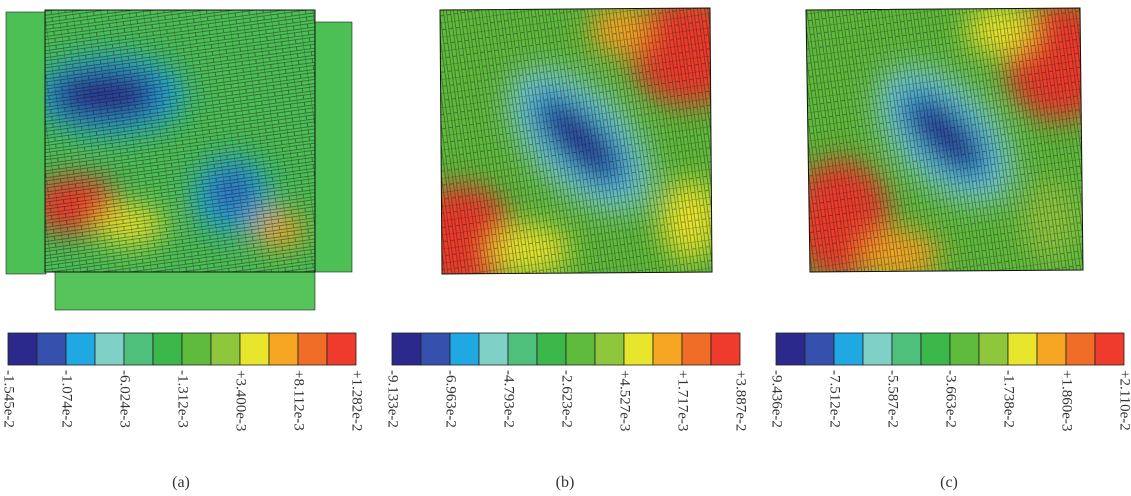 The width and height of the screenshot is (1131, 496). What do you see at coordinates (509, 399) in the screenshot?
I see `colorbar-label: -4.793e-2` at bounding box center [509, 399].